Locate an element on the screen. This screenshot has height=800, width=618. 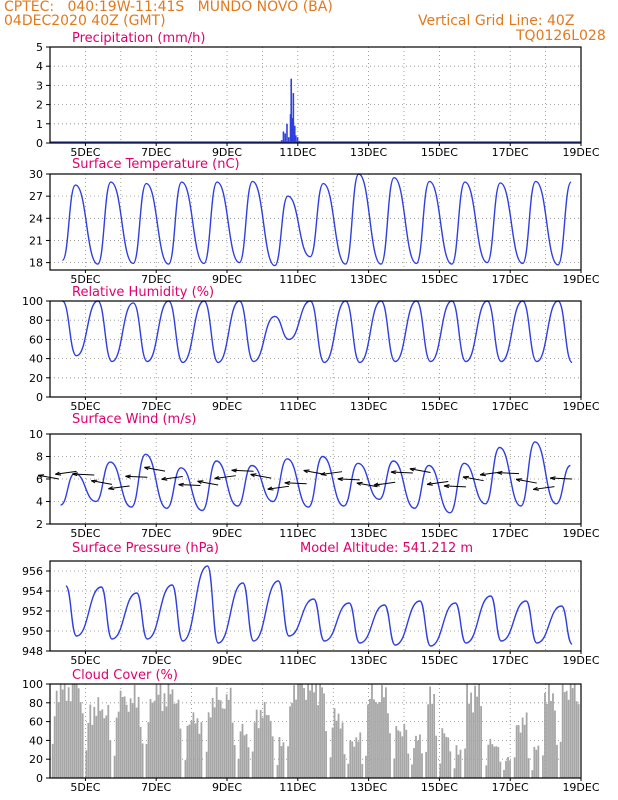
x-tick-label: 19DEC is located at coordinates (580, 660).